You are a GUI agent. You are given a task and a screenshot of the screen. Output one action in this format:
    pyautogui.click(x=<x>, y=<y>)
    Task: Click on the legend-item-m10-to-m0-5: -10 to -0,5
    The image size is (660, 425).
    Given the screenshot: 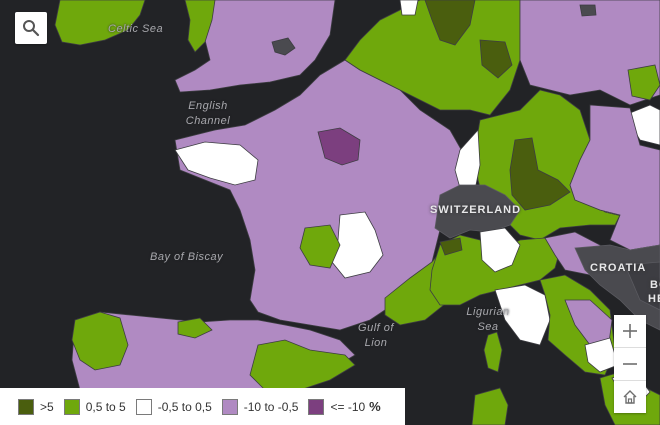 What is the action you would take?
    pyautogui.click(x=260, y=406)
    